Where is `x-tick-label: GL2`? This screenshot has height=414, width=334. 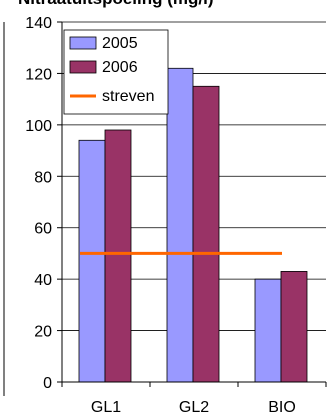
x-tick-label: GL2 is located at coordinates (194, 406).